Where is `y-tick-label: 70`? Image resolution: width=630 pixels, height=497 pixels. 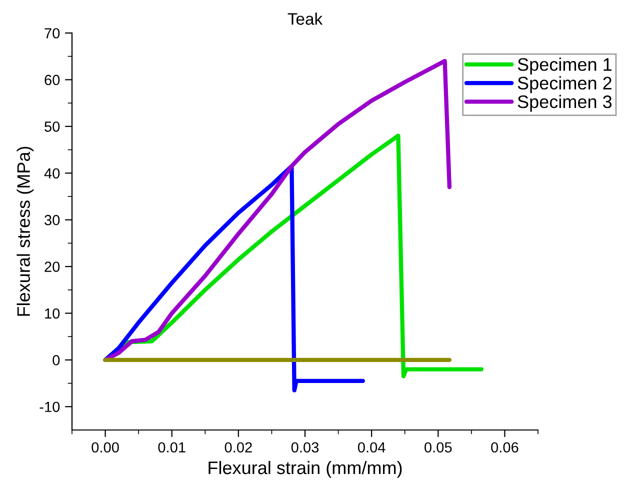
y-tick-label: 70 is located at coordinates (52, 33).